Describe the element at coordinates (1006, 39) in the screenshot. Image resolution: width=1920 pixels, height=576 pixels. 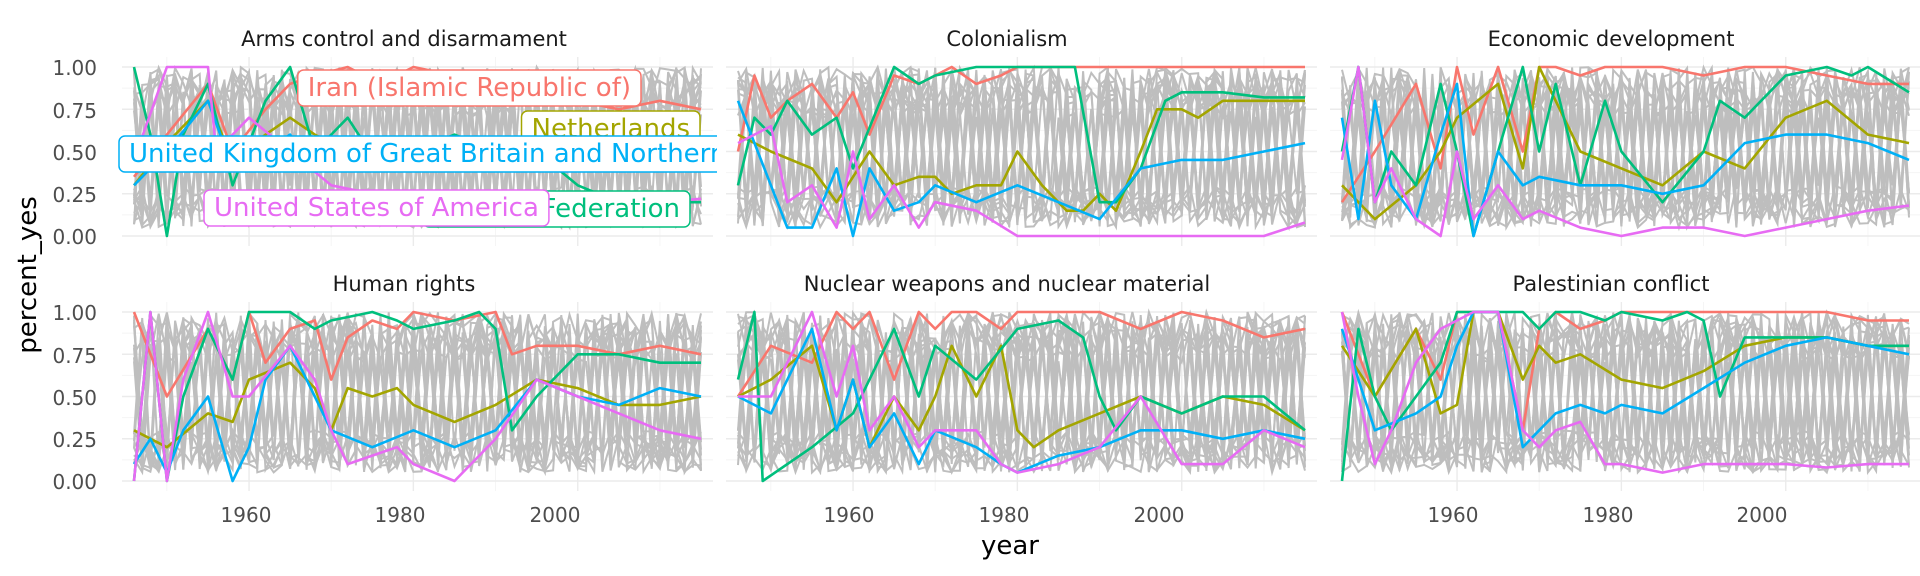
I see `panel-title-colonialism: Colonialism` at that location.